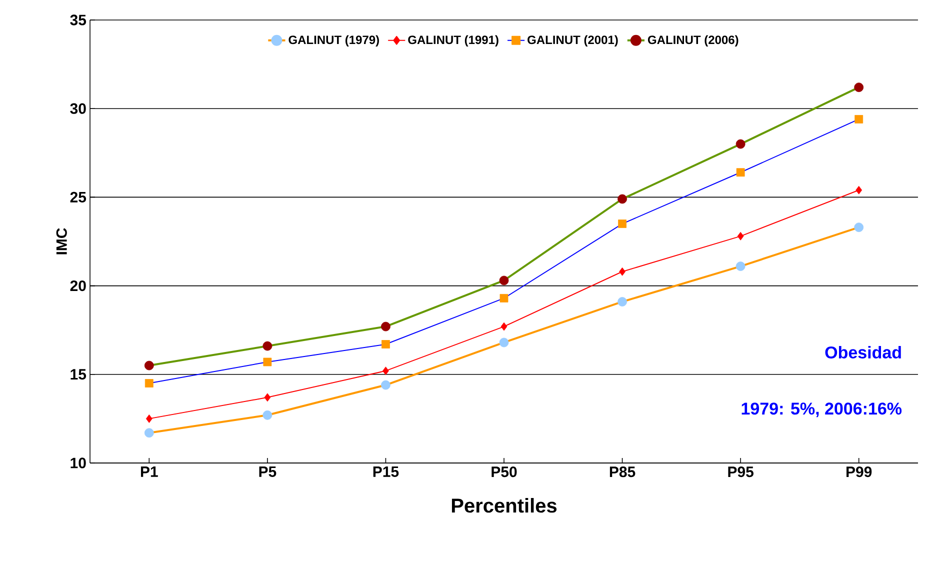 The image size is (932, 581). Describe the element at coordinates (504, 472) in the screenshot. I see `x-tick-label: P50` at that location.